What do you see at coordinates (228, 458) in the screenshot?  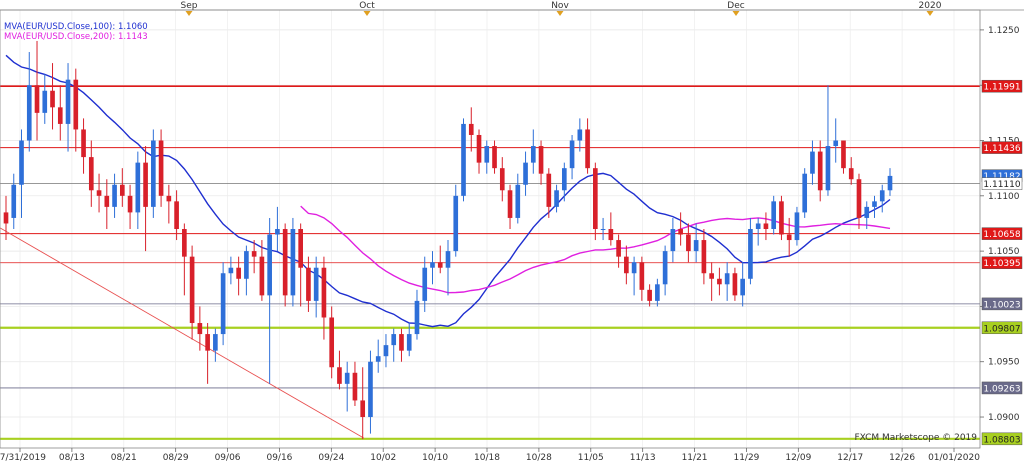 I see `x-tick-label-4: 09/06` at bounding box center [228, 458].